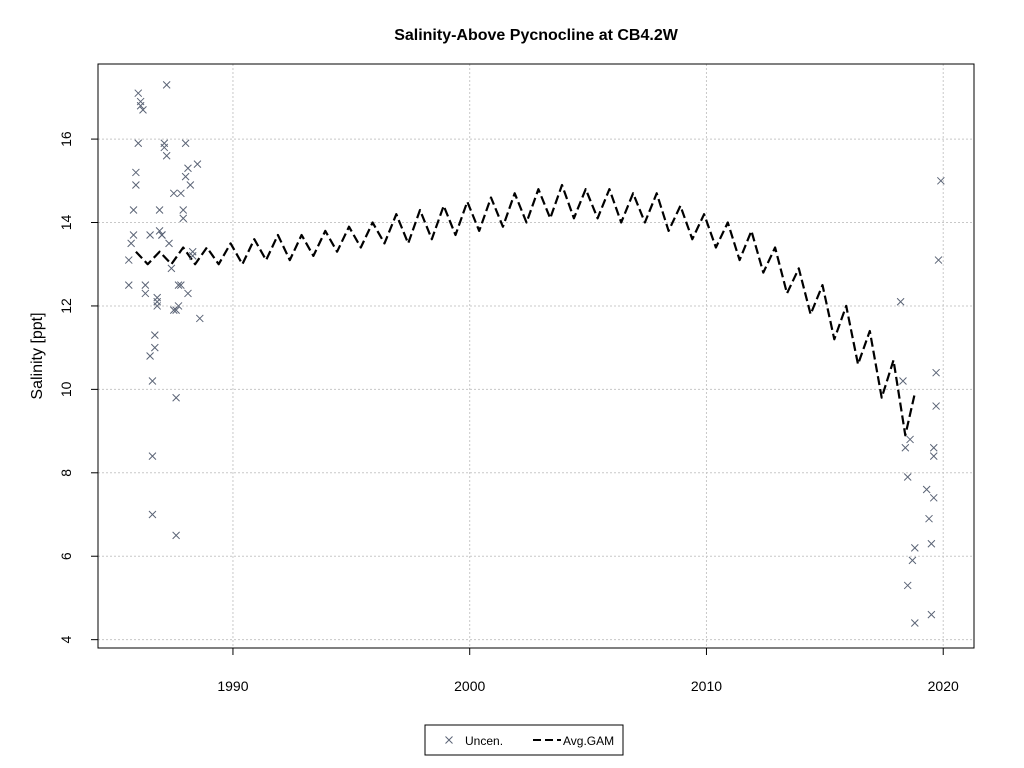  What do you see at coordinates (484, 741) in the screenshot?
I see `legend-label-uncen: Uncen.` at bounding box center [484, 741].